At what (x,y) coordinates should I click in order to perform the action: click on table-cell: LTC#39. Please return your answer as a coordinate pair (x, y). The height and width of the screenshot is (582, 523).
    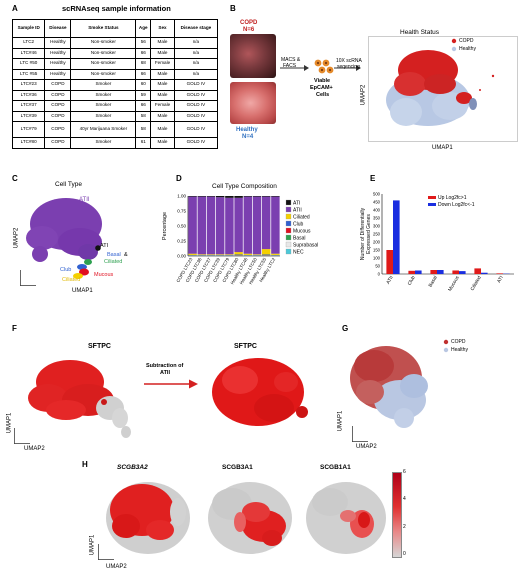
    Looking at the image, I should click on (28, 116).